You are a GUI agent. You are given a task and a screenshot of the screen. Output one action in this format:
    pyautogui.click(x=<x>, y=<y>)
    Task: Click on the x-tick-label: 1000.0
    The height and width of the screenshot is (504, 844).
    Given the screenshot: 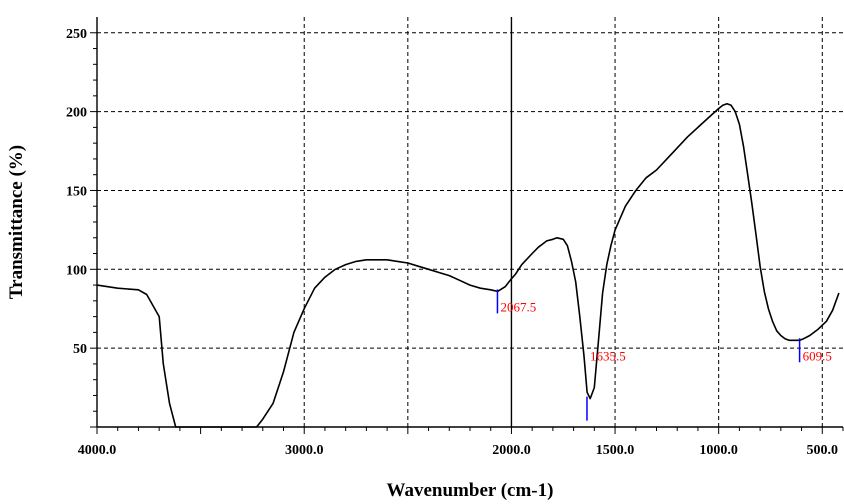 What is the action you would take?
    pyautogui.click(x=718, y=450)
    